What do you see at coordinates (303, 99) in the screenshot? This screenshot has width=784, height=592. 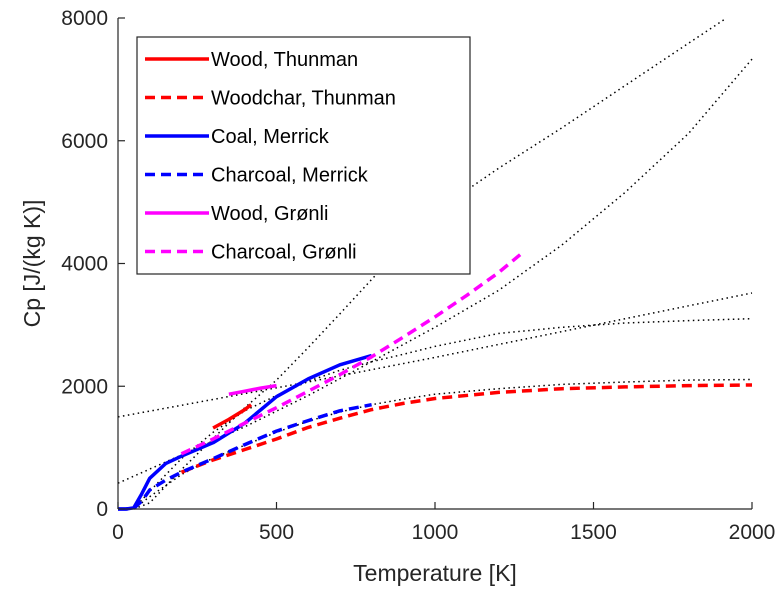 I see `legend-label: Woodchar, Thunman` at bounding box center [303, 99].